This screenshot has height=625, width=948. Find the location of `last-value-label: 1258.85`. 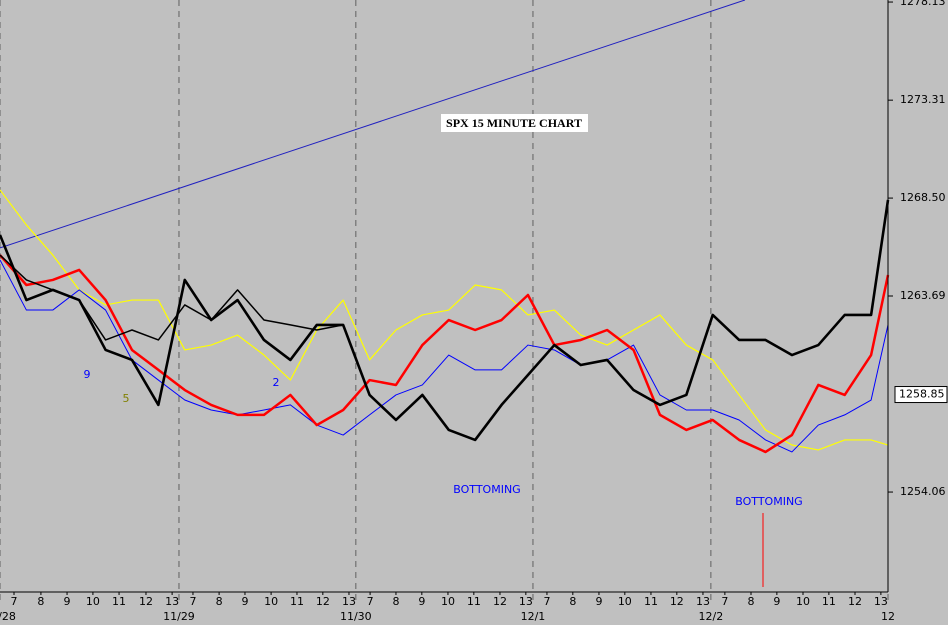

last-value-label: 1258.85 is located at coordinates (922, 394).